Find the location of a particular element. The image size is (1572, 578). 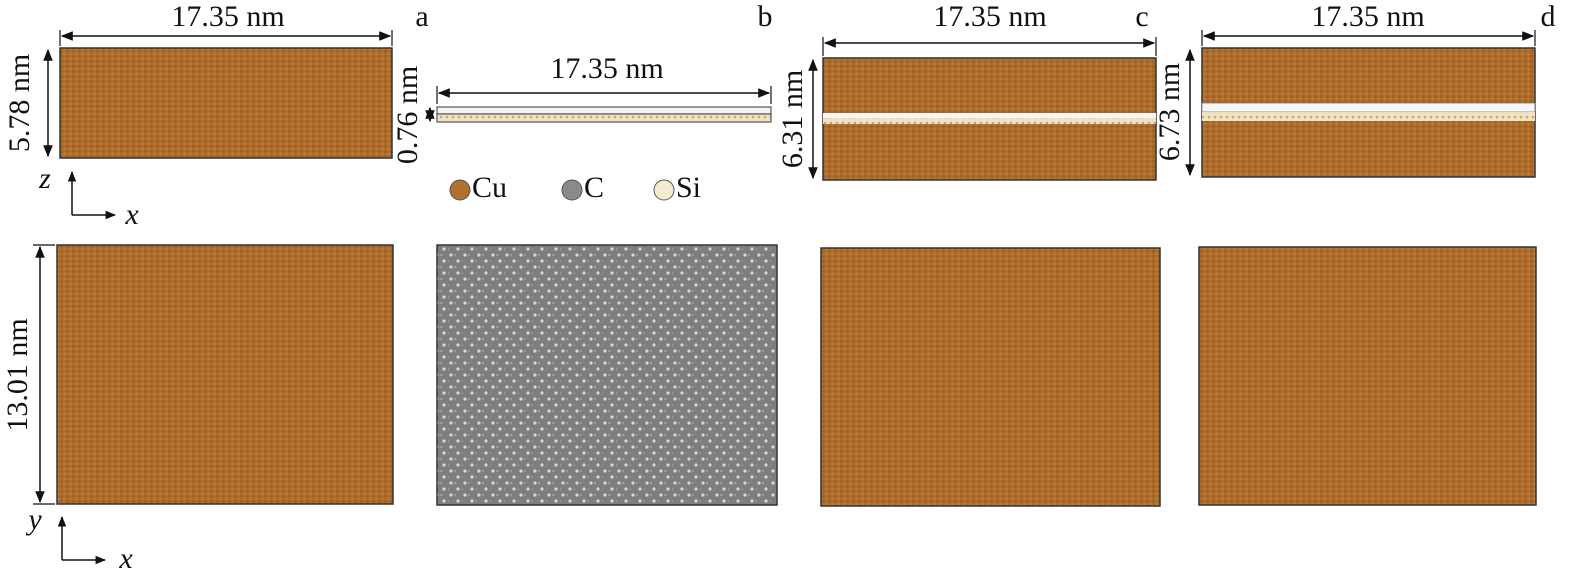

panel-label: d is located at coordinates (1548, 16).